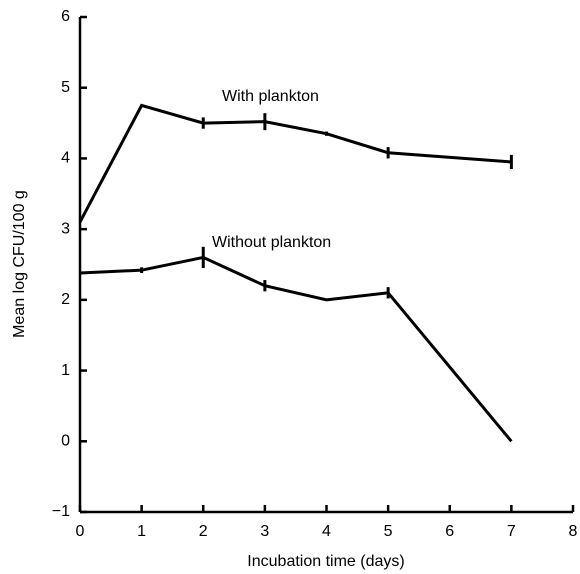 The image size is (580, 574). Describe the element at coordinates (270, 96) in the screenshot. I see `series-label: With plankton` at that location.